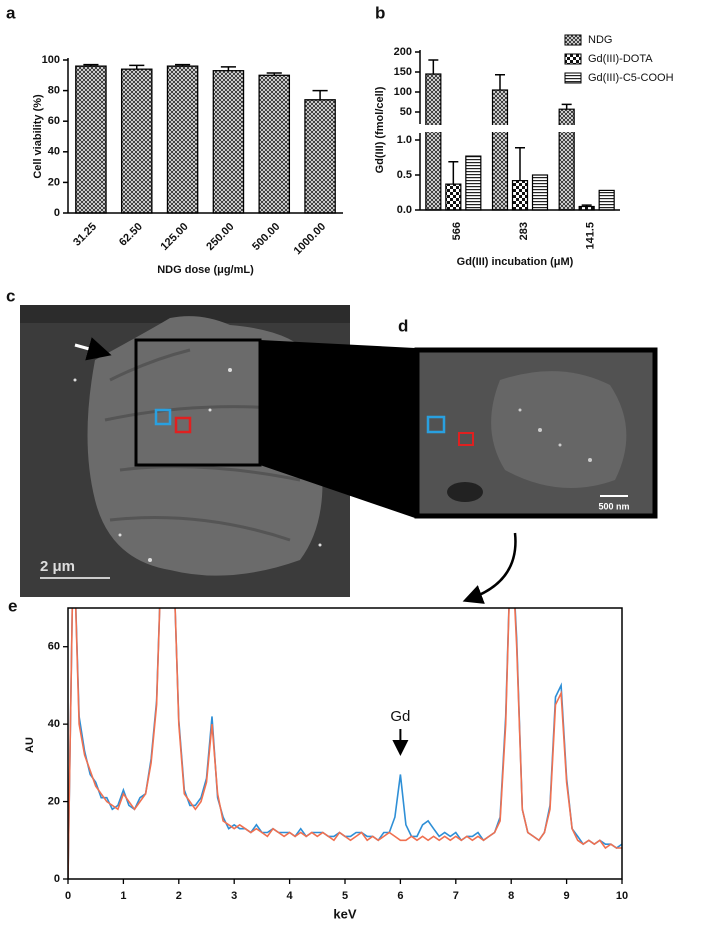 This screenshot has height=931, width=704. I want to click on x-tick-label: 125.00, so click(174, 237).